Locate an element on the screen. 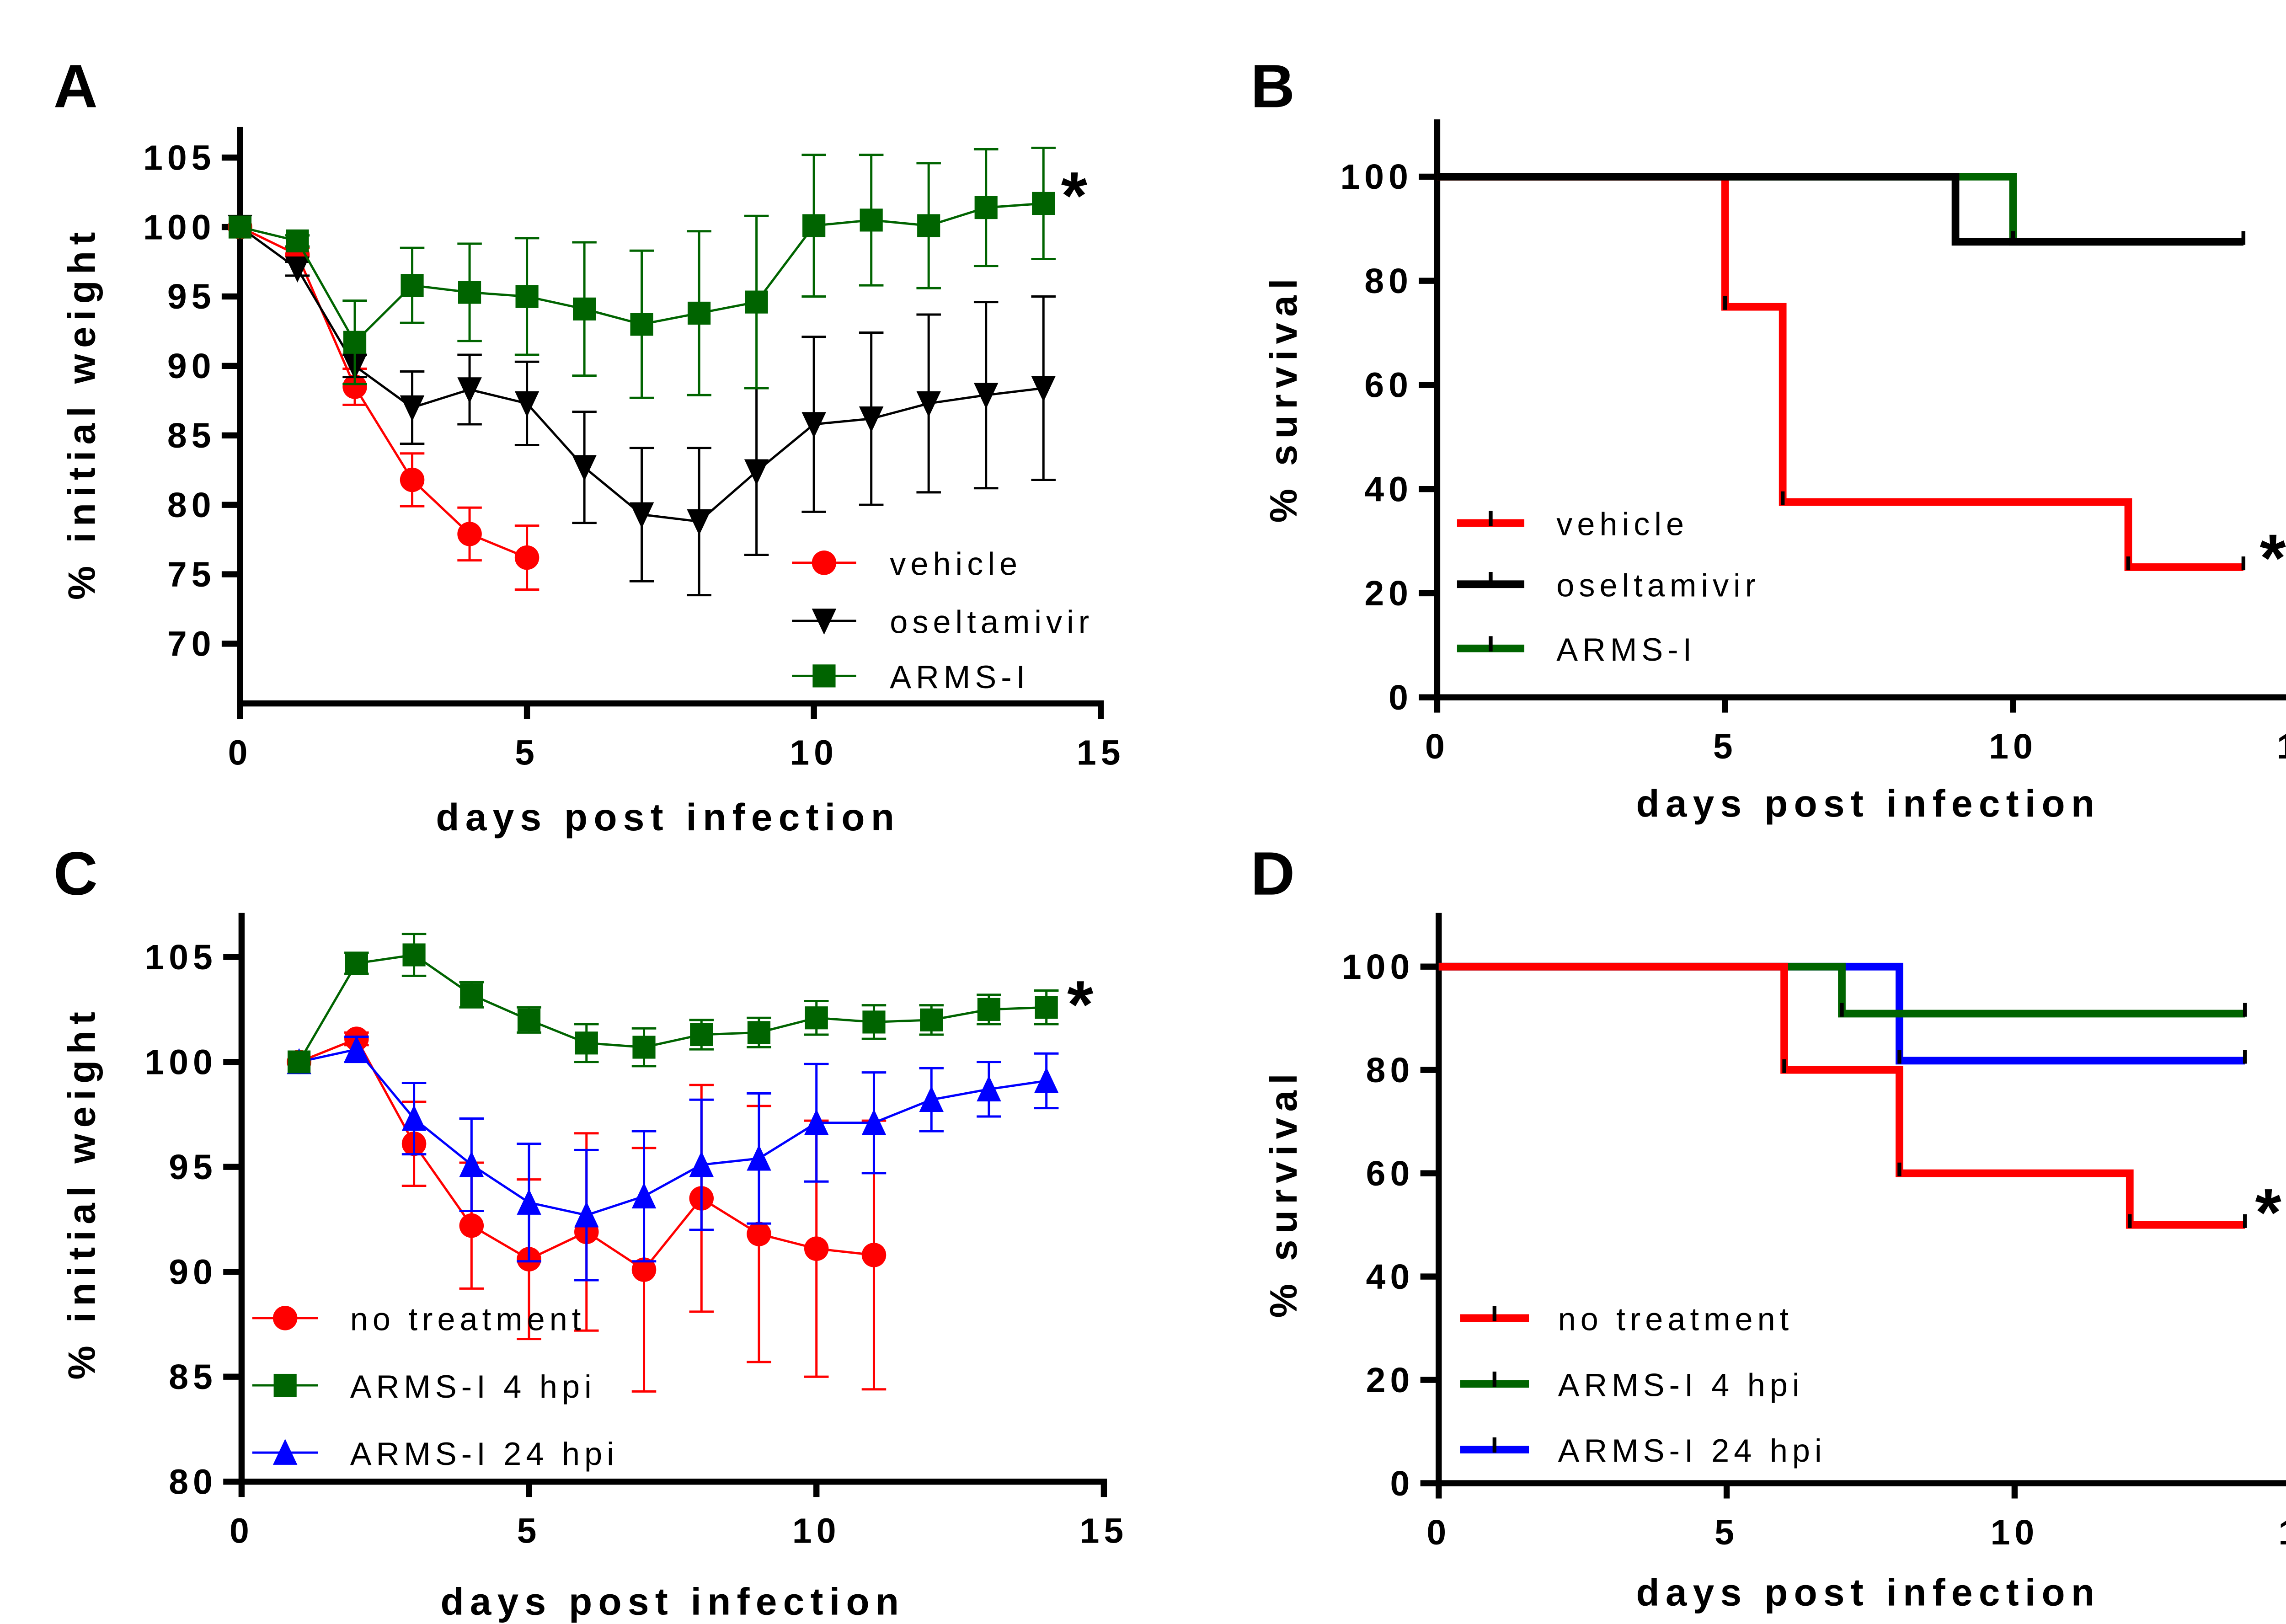 This screenshot has height=1624, width=2286. legend-label: vehicle is located at coordinates (1622, 524).